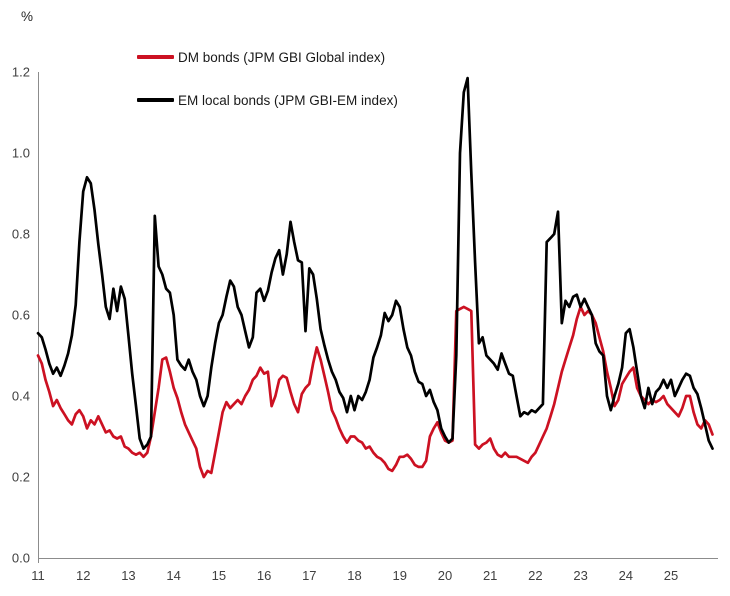  What do you see at coordinates (535, 575) in the screenshot?
I see `svg-text: 22` at bounding box center [535, 575].